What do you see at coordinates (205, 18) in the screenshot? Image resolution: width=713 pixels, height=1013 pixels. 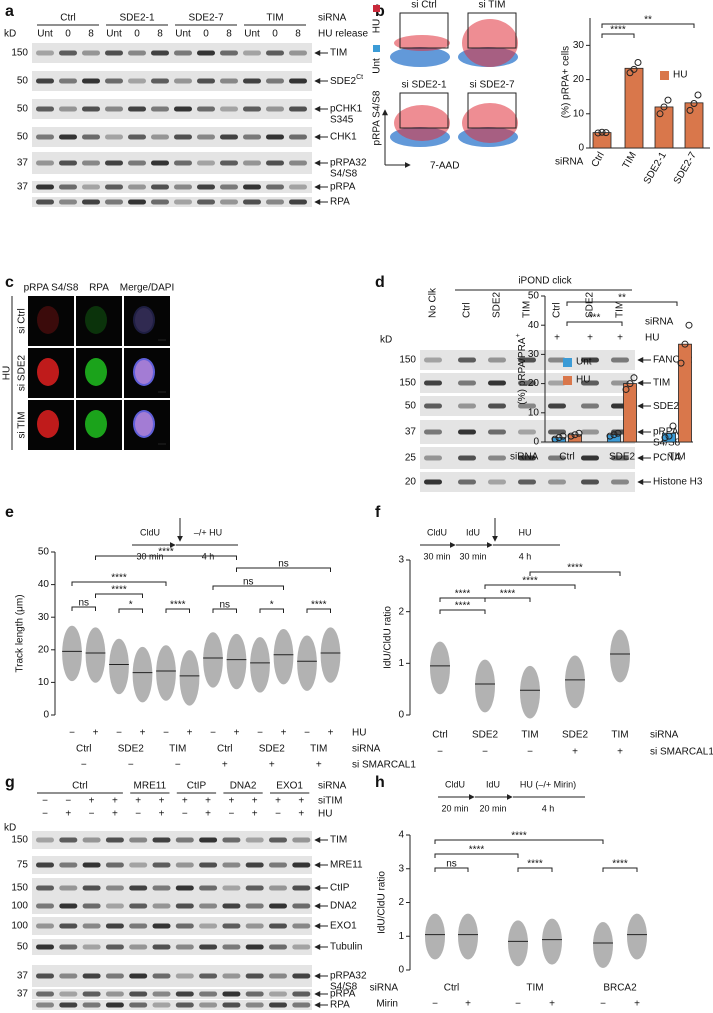 I see `group-label: SDE2-7` at bounding box center [205, 18].